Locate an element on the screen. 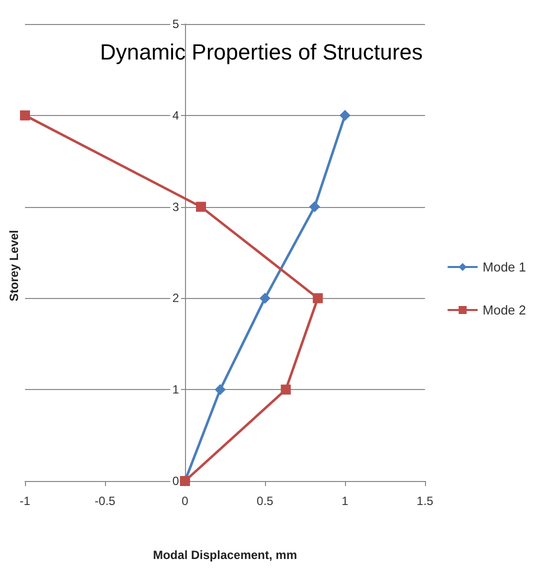 Image resolution: width=541 pixels, height=577 pixels. legend-label: Mode 2 is located at coordinates (504, 310).